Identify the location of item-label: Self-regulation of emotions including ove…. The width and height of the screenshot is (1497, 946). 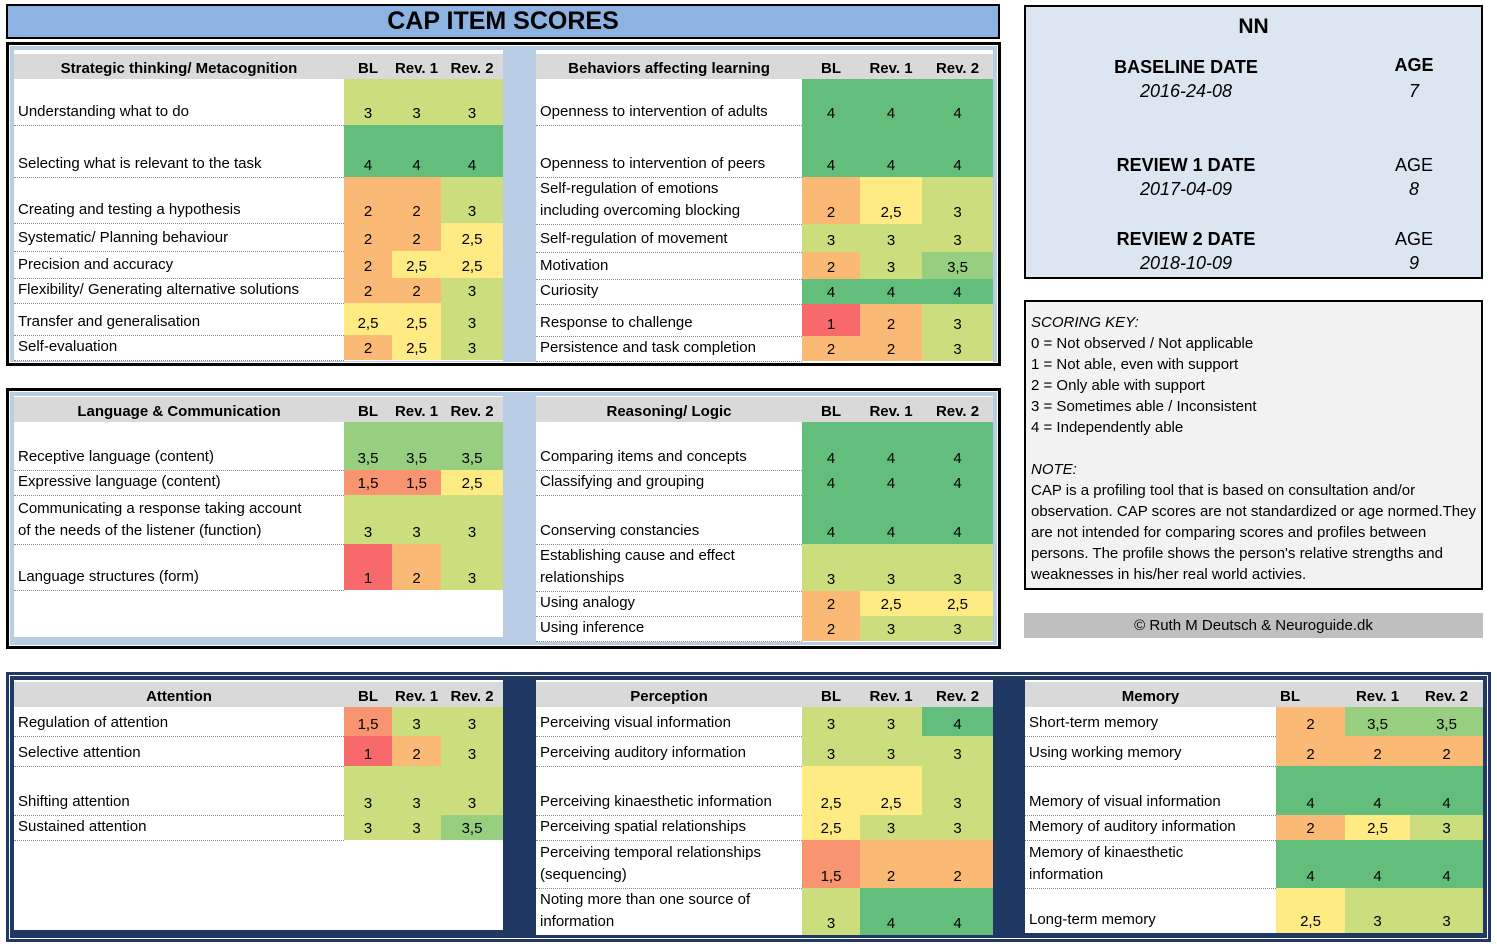
(669, 201).